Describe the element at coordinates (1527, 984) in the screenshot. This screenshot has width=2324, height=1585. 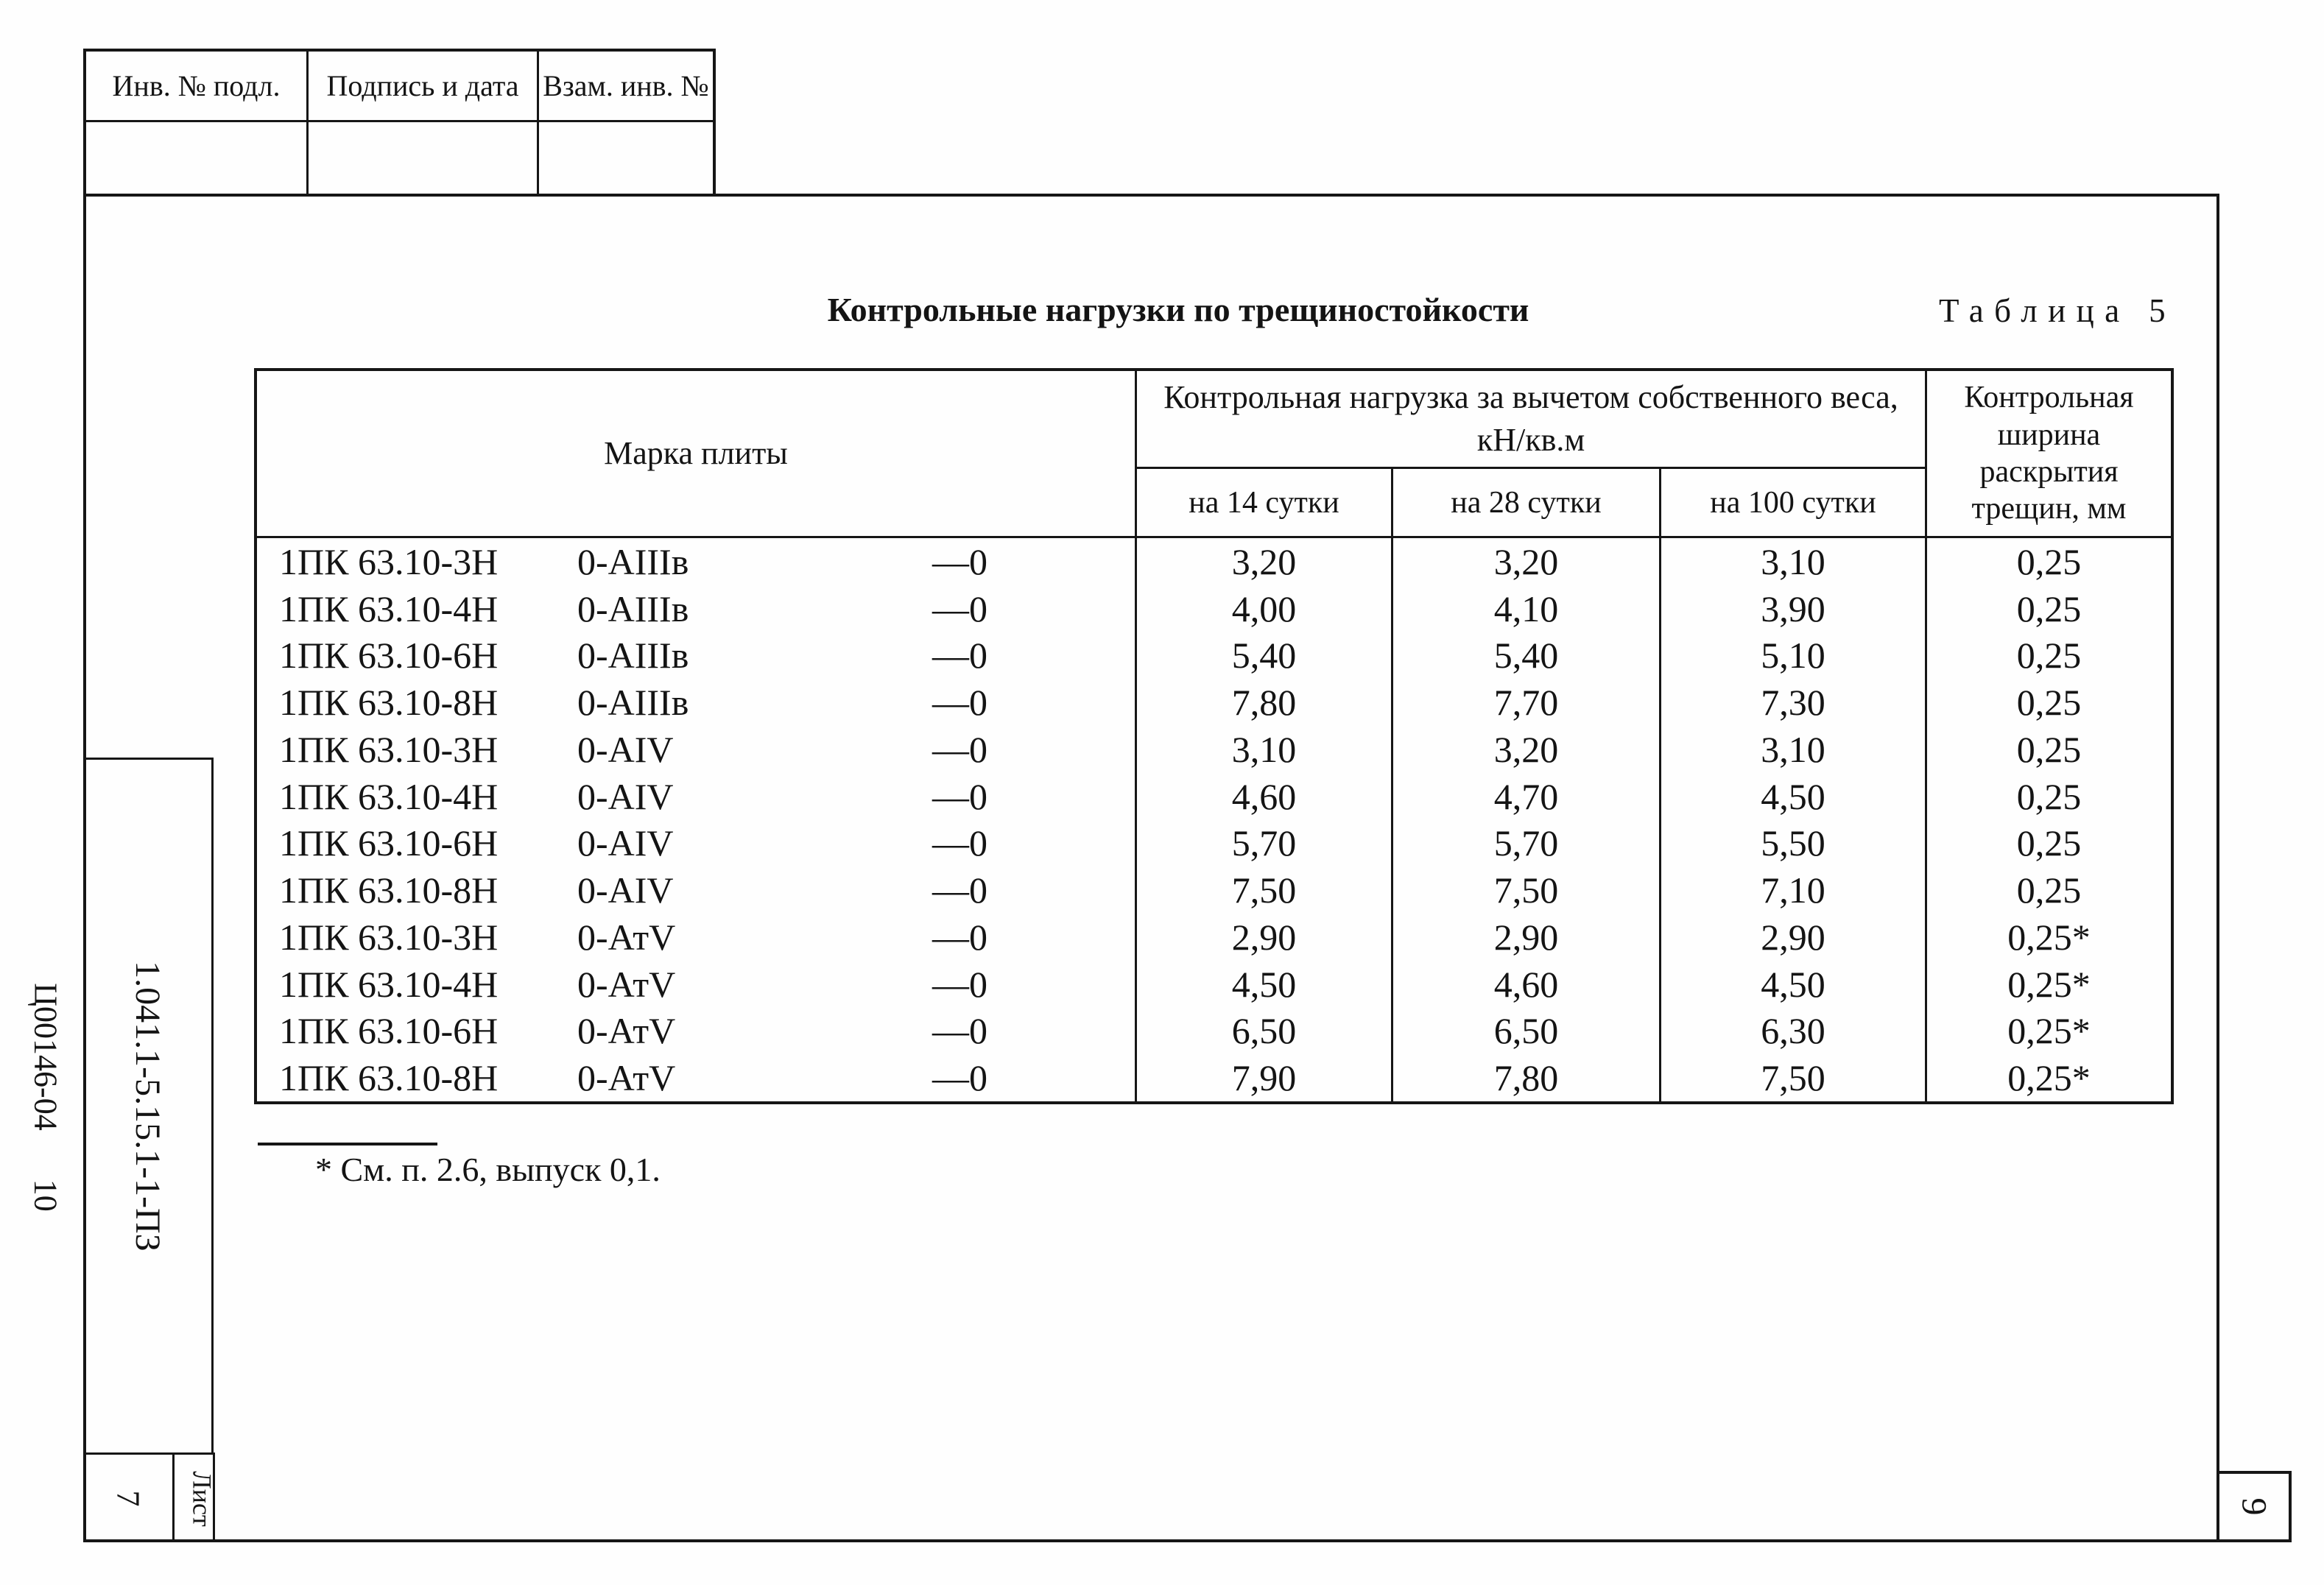
I see `value-day28: 4,60` at that location.